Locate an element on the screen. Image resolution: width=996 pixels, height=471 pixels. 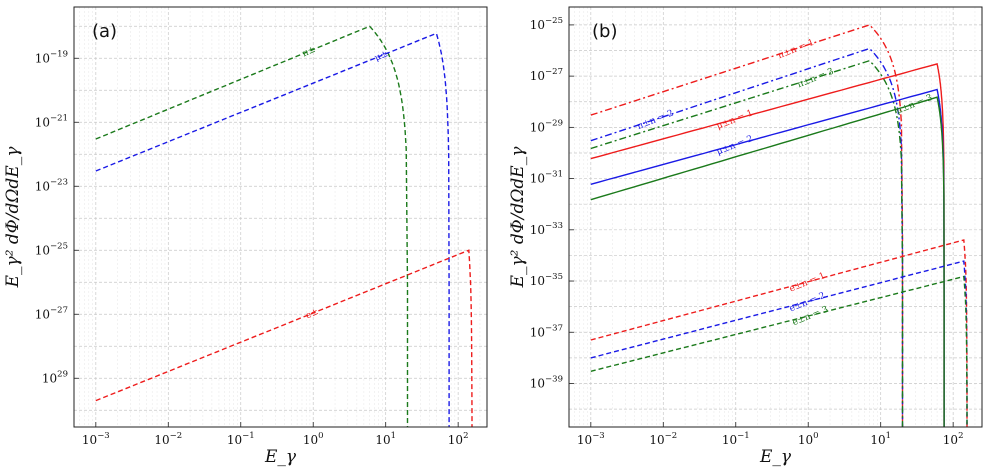
y-tick-label-exponent: −39 is located at coordinates (554, 379).